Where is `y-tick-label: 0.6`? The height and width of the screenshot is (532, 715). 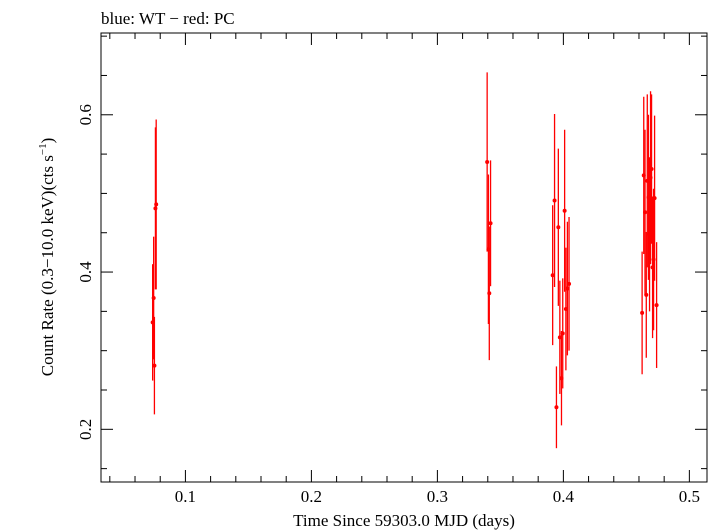 y-tick-label: 0.6 is located at coordinates (85, 114).